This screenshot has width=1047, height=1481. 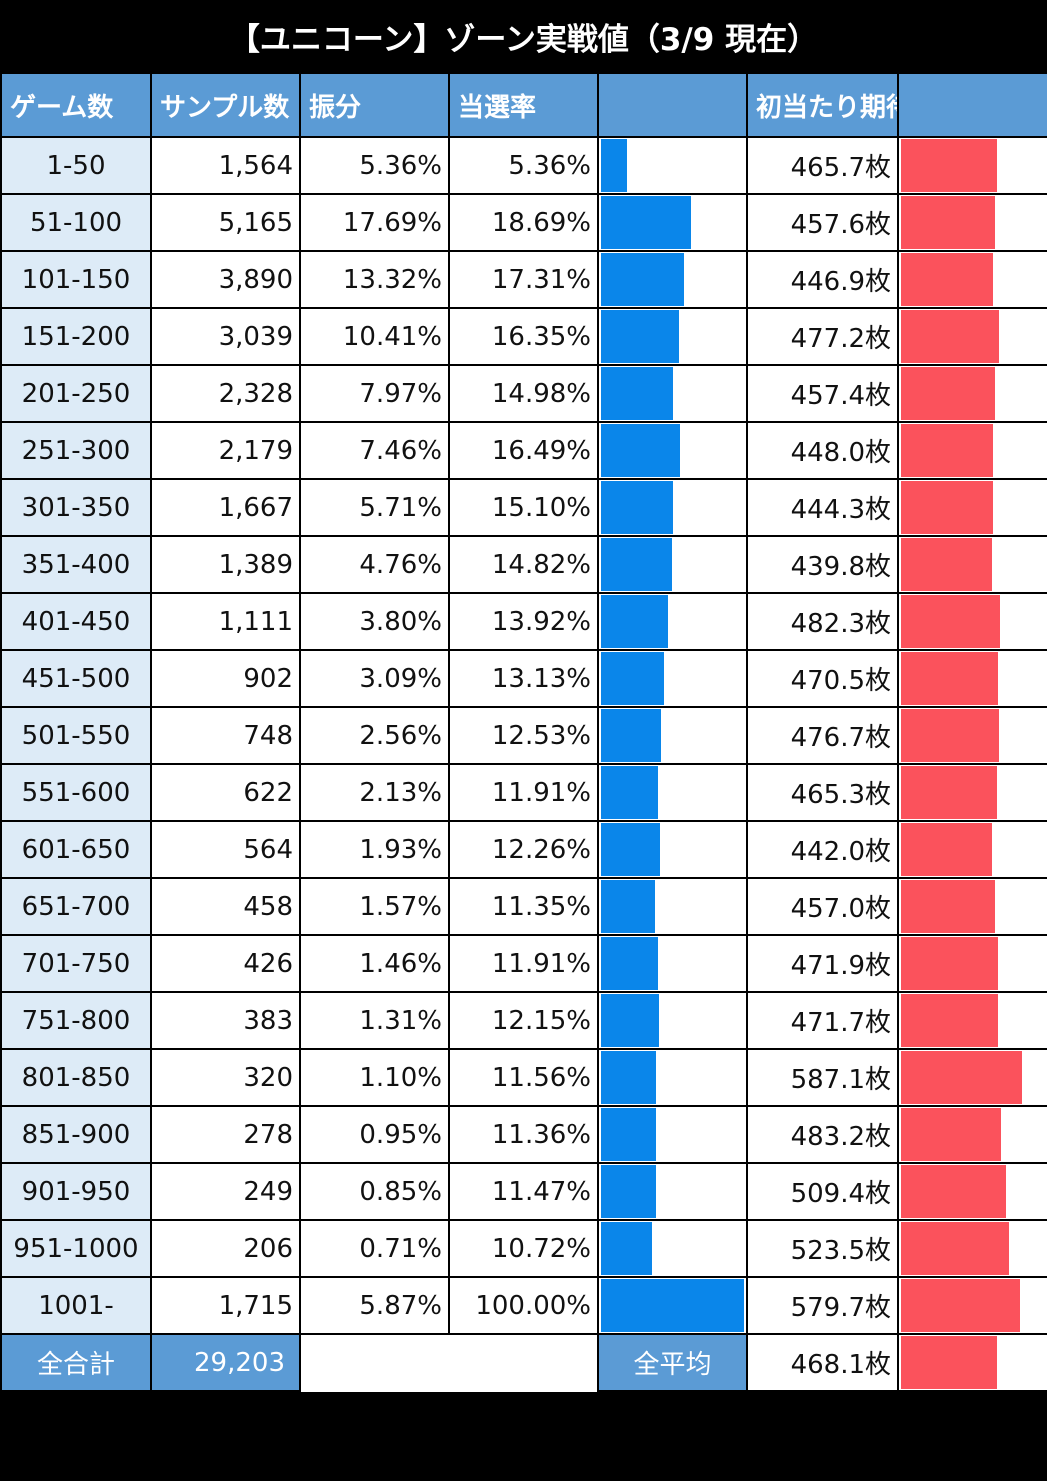 I want to click on chart-title: 【ユニコーン】ゾーン実戦値（3/9 現在）, so click(x=523, y=36).